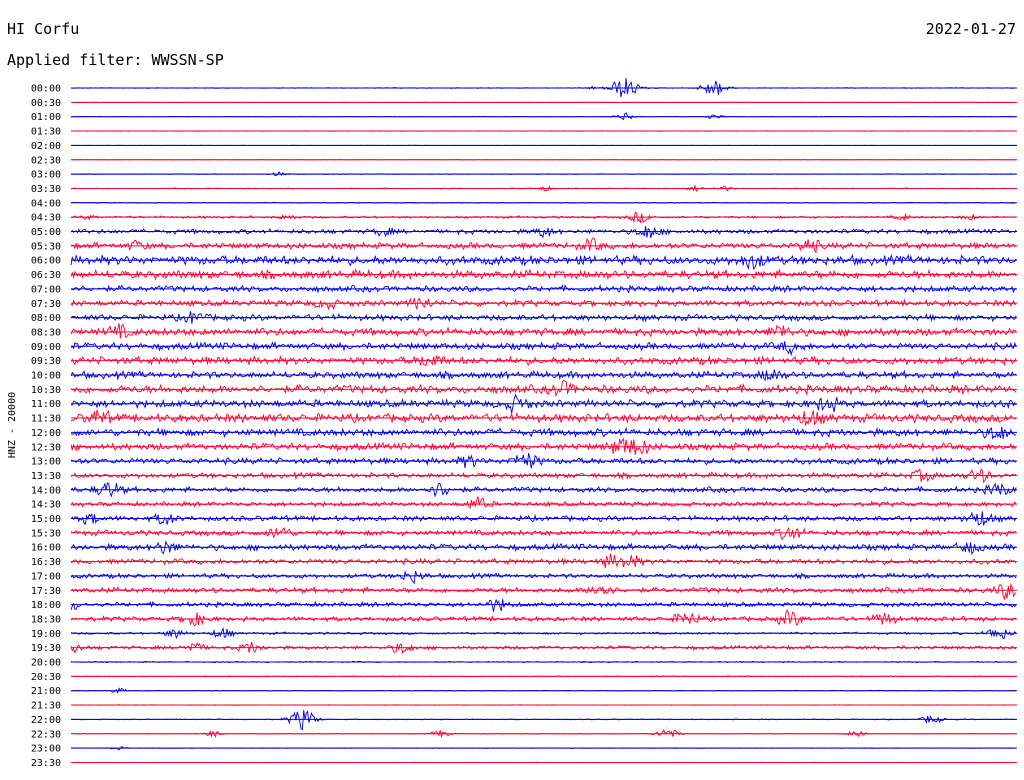 This screenshot has width=1024, height=780. What do you see at coordinates (43, 29) in the screenshot?
I see `station-title: HI Corfu` at bounding box center [43, 29].